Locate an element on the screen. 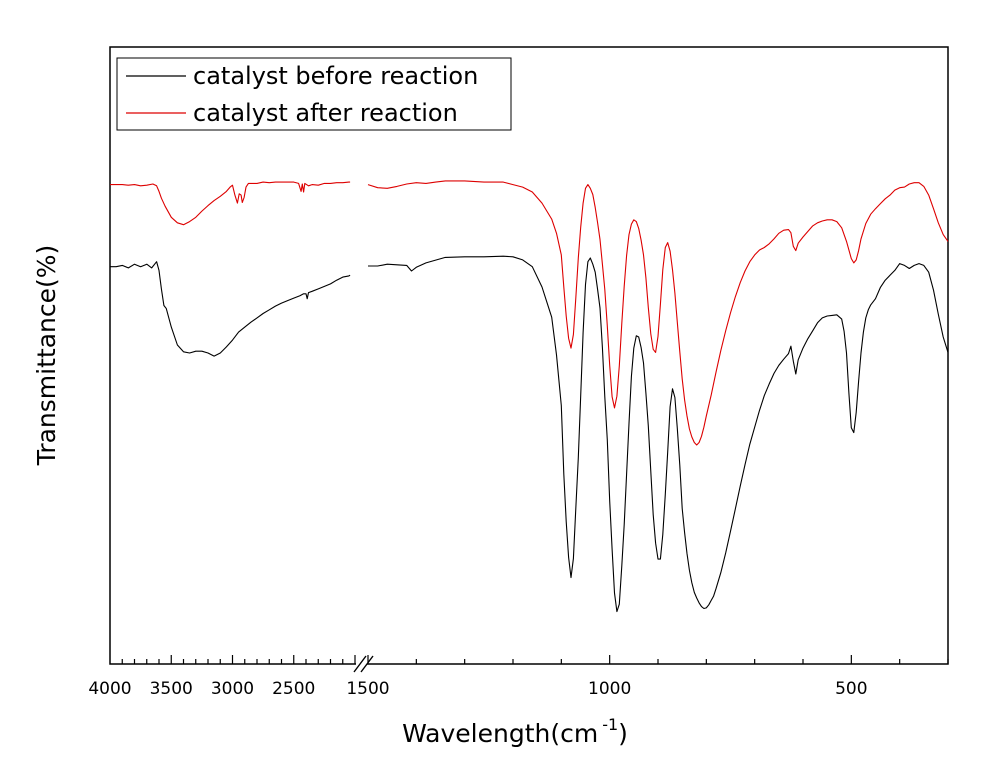  legend-box is located at coordinates (314, 94).